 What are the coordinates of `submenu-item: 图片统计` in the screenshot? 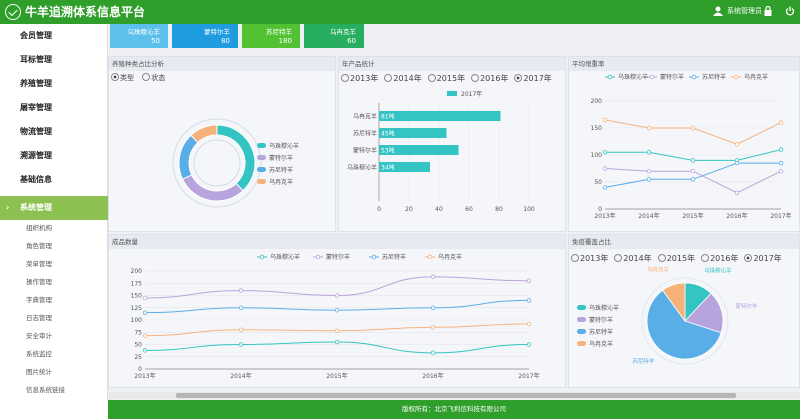 It's located at (39, 372).